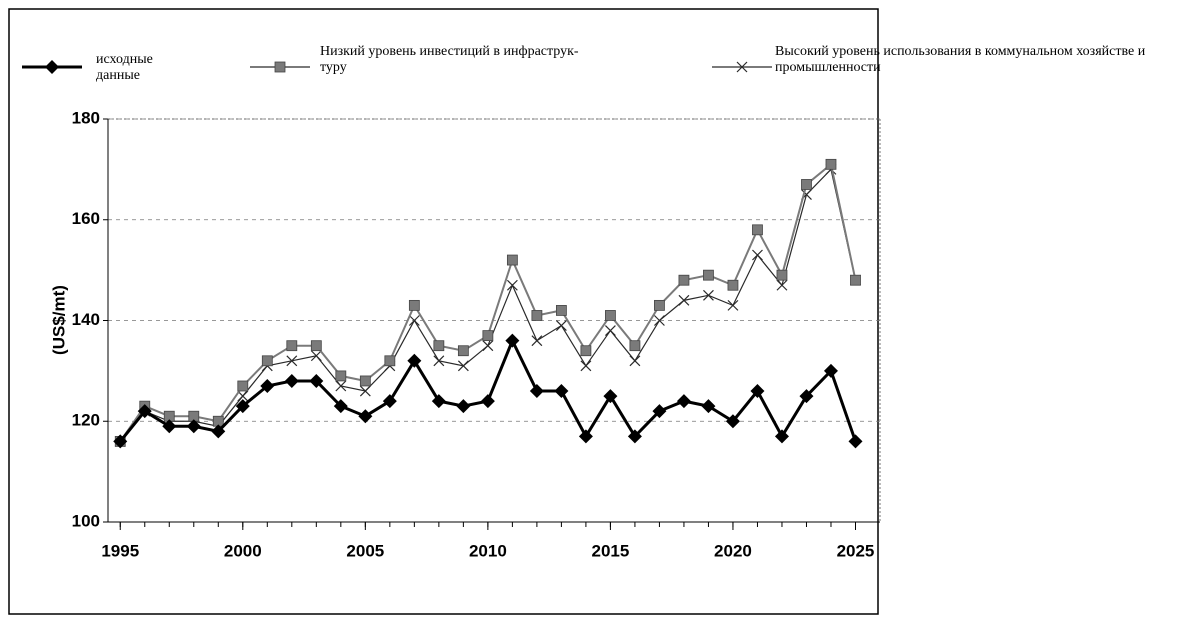  I want to click on y-tick-label: 120, so click(86, 420).